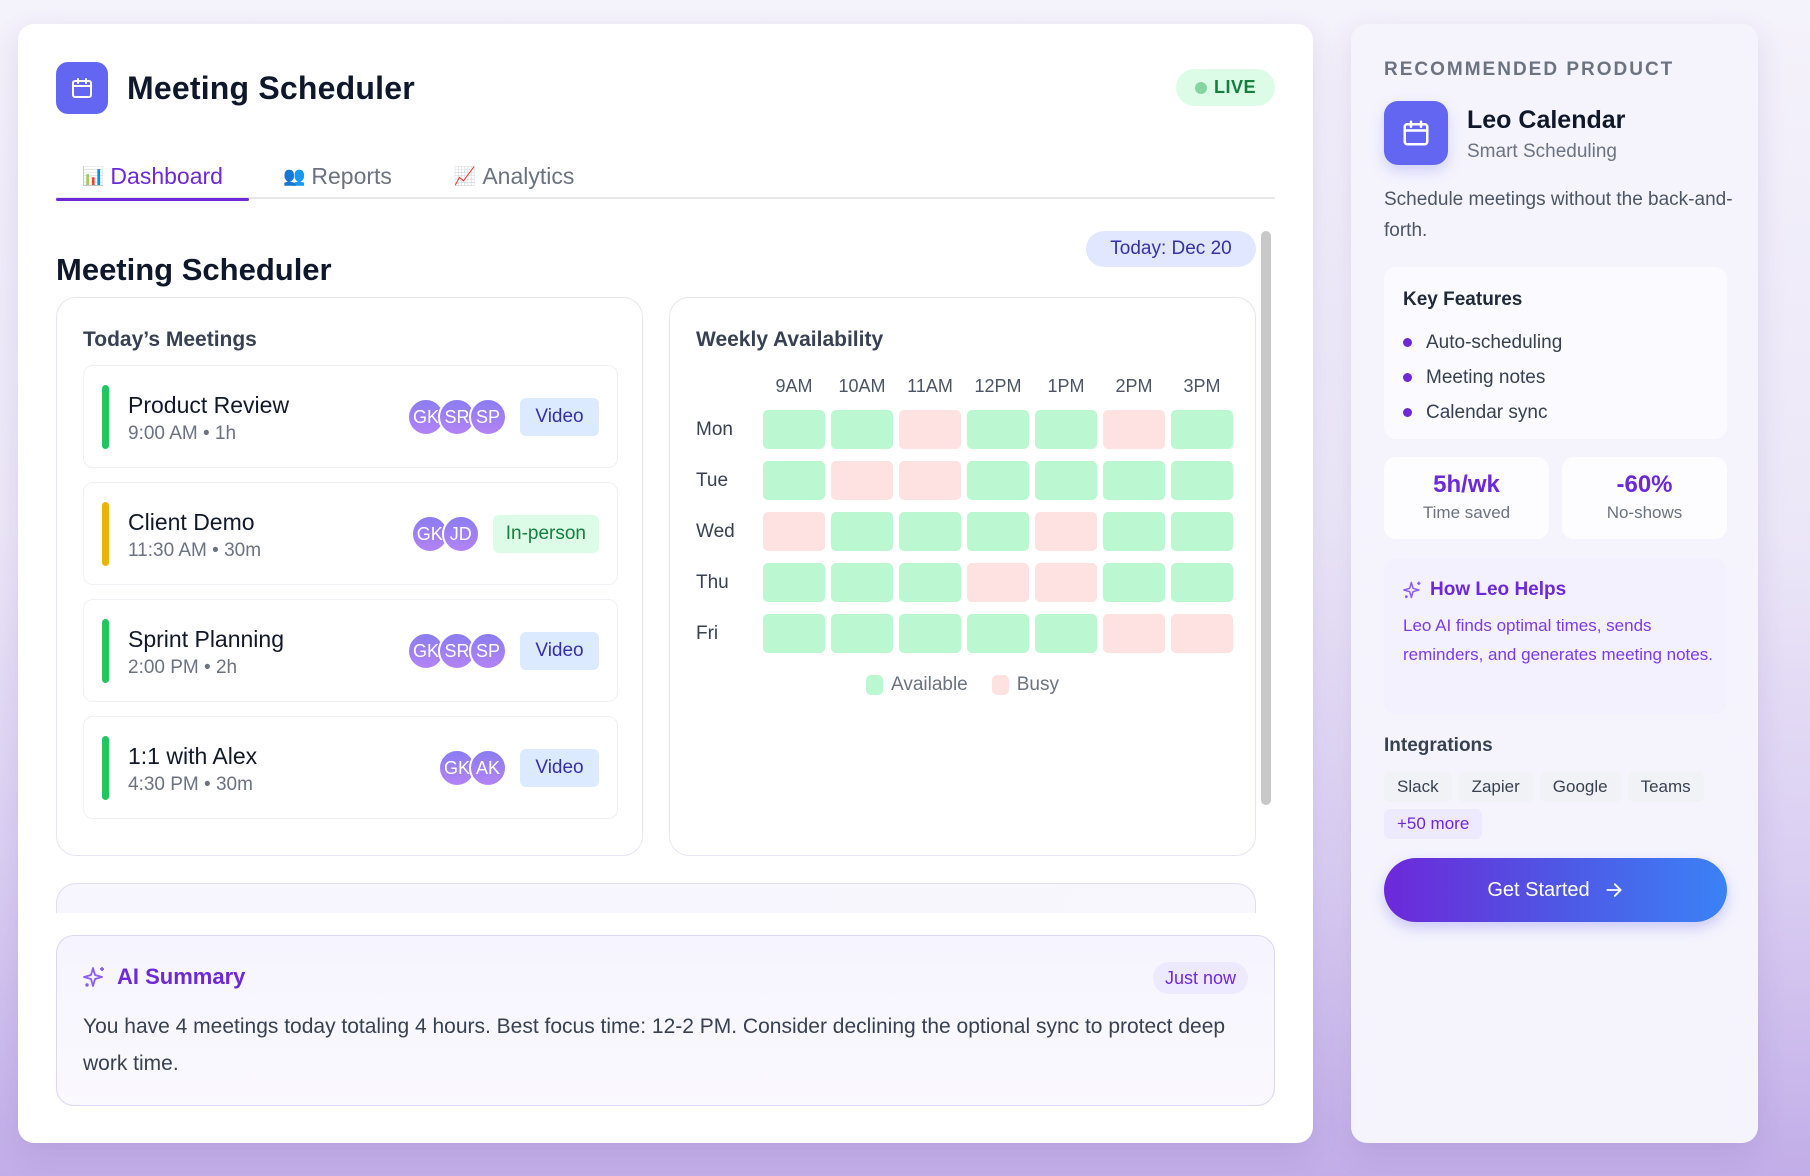 The image size is (1810, 1176). Describe the element at coordinates (1066, 386) in the screenshot. I see `hour-label: 1PM` at that location.